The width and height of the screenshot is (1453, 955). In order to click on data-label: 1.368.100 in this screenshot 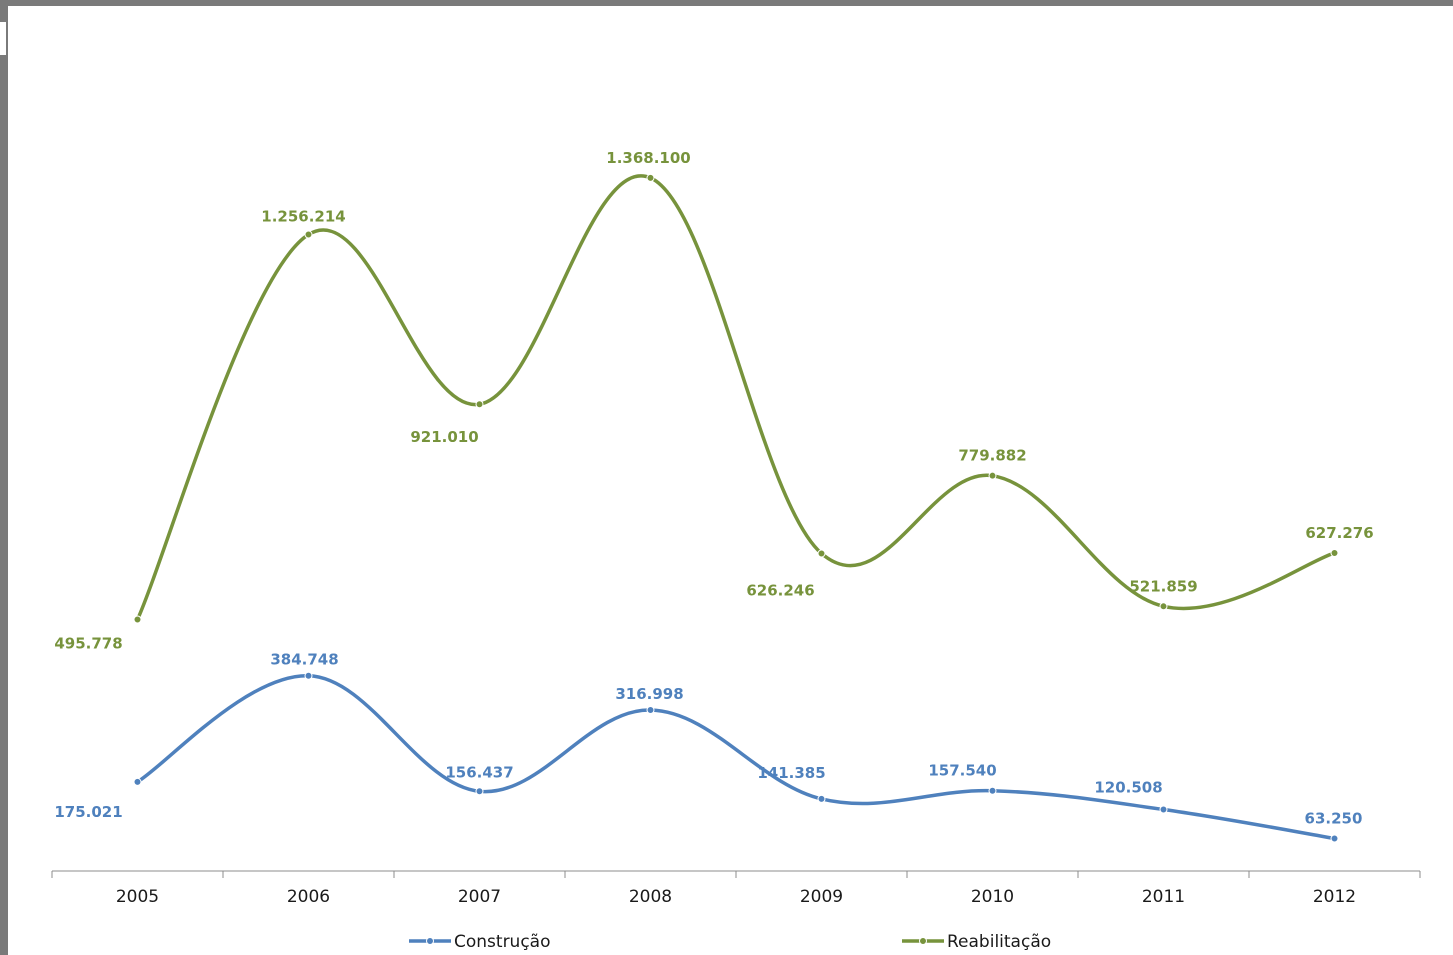, I will do `click(648, 158)`.